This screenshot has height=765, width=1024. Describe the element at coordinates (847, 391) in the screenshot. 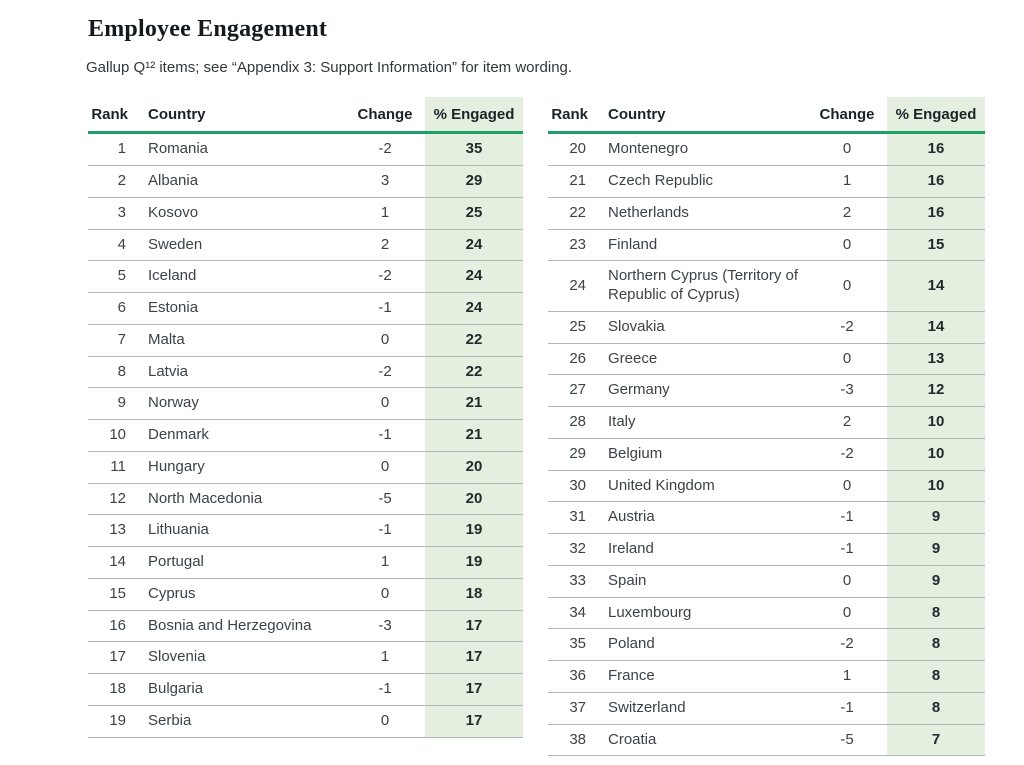

I see `change-cell: -3` at that location.